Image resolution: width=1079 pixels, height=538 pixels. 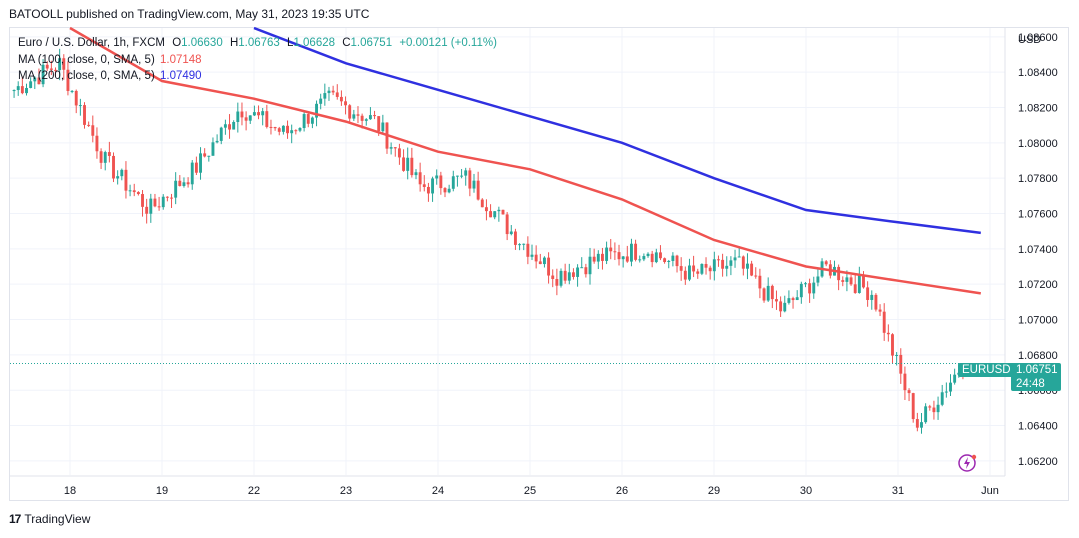 I want to click on legend-ma200-row: MA (200, close, 0, SMA, 5) 1.07490, so click(x=257, y=76).